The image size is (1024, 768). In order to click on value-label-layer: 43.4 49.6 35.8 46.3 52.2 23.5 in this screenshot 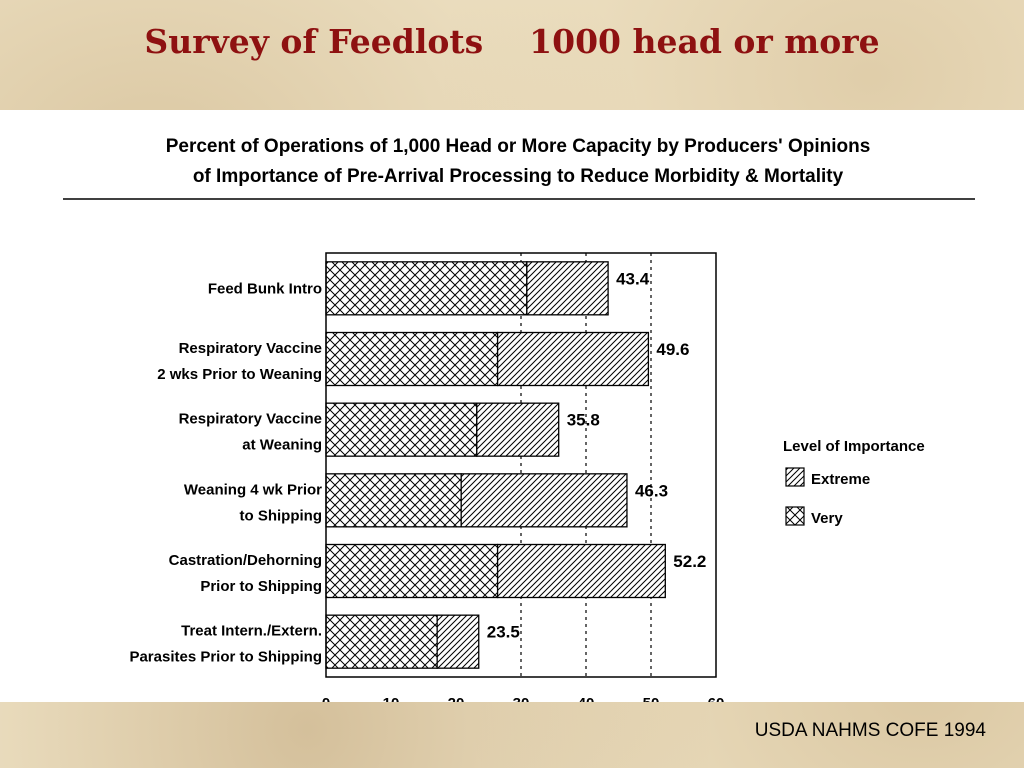, I will do `click(597, 455)`.